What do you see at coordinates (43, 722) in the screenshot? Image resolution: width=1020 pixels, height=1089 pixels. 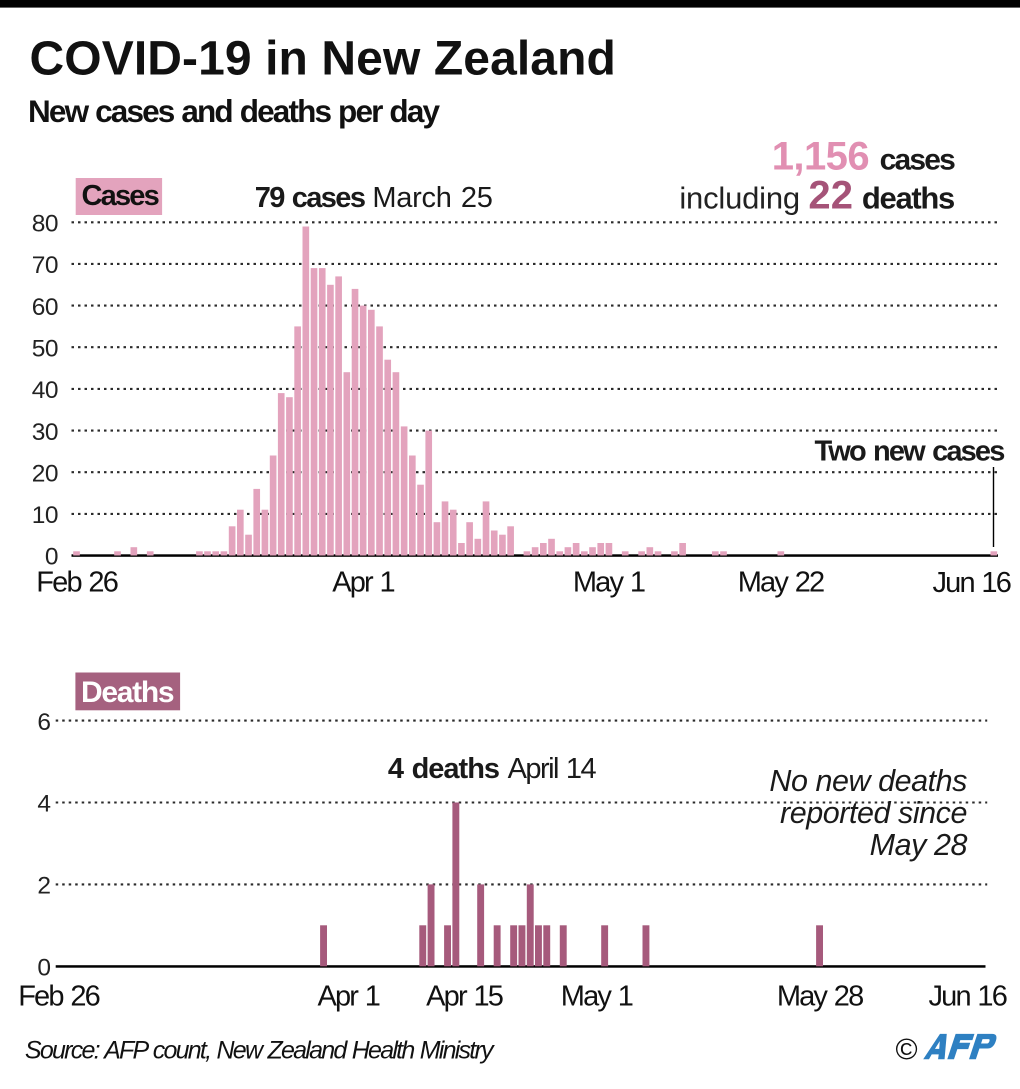 I see `svg-text: 6` at bounding box center [43, 722].